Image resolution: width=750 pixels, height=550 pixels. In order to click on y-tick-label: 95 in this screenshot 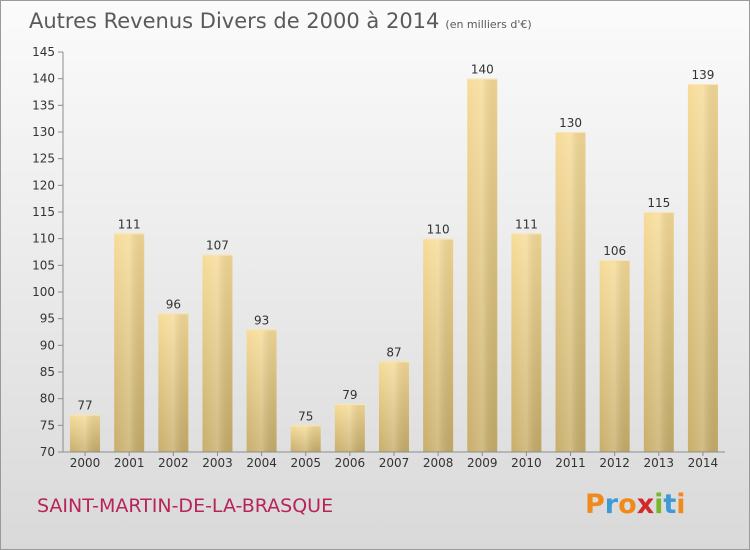, I will do `click(47, 319)`.